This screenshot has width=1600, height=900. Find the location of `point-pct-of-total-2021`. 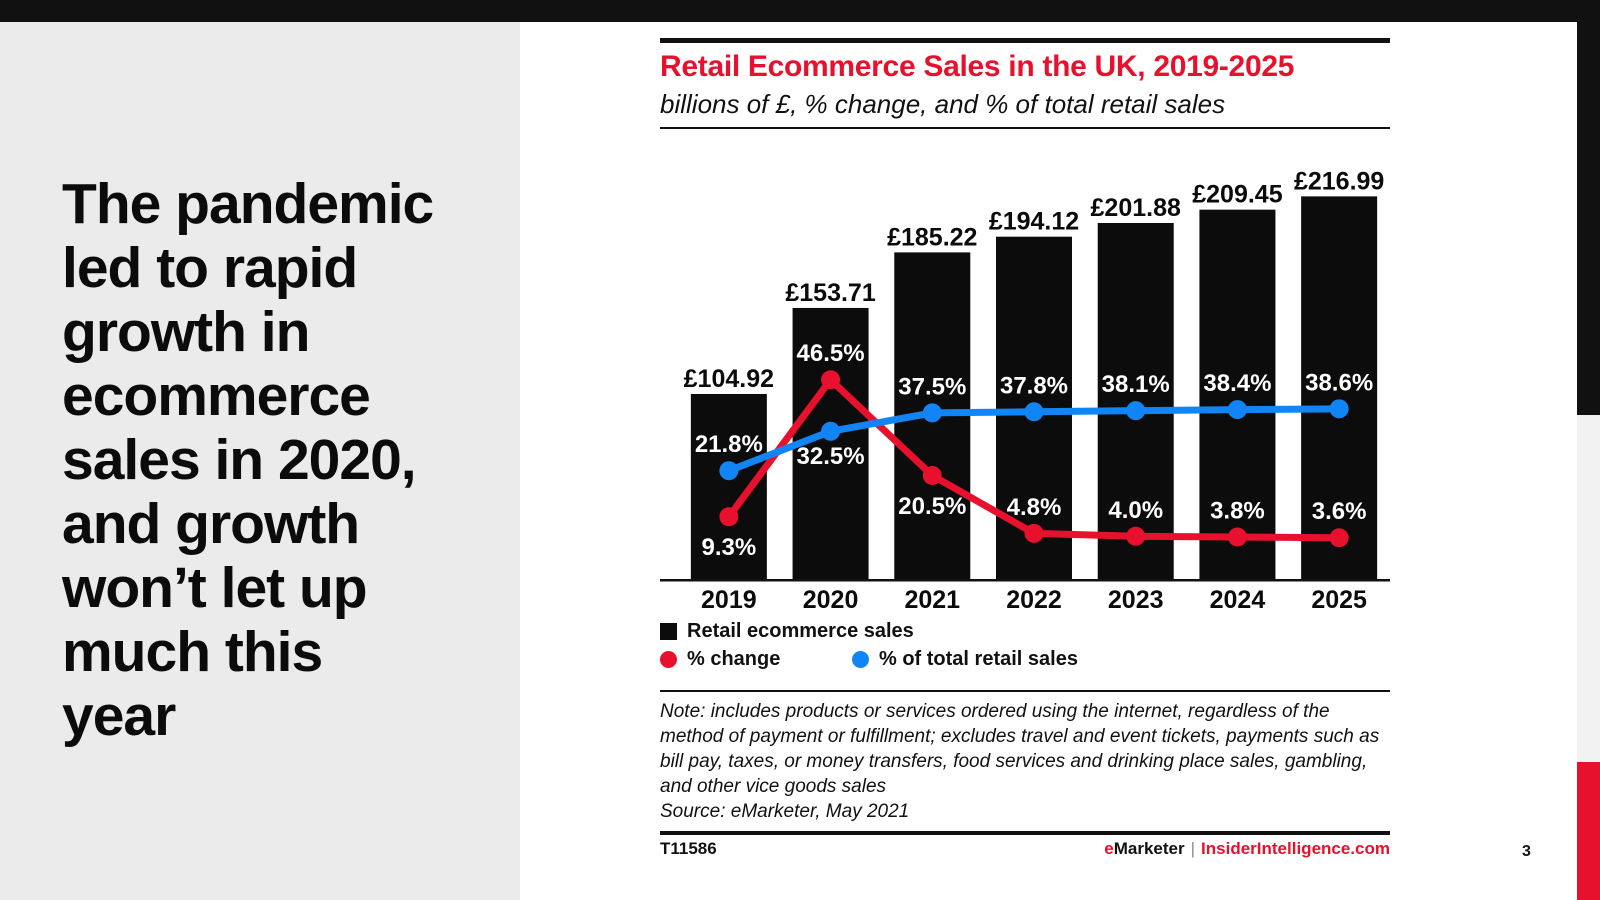

point-pct-of-total-2021 is located at coordinates (932, 413).